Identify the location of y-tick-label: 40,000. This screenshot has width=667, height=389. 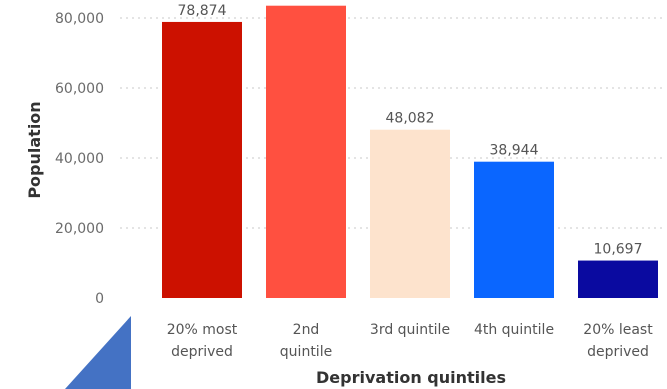
(79, 159).